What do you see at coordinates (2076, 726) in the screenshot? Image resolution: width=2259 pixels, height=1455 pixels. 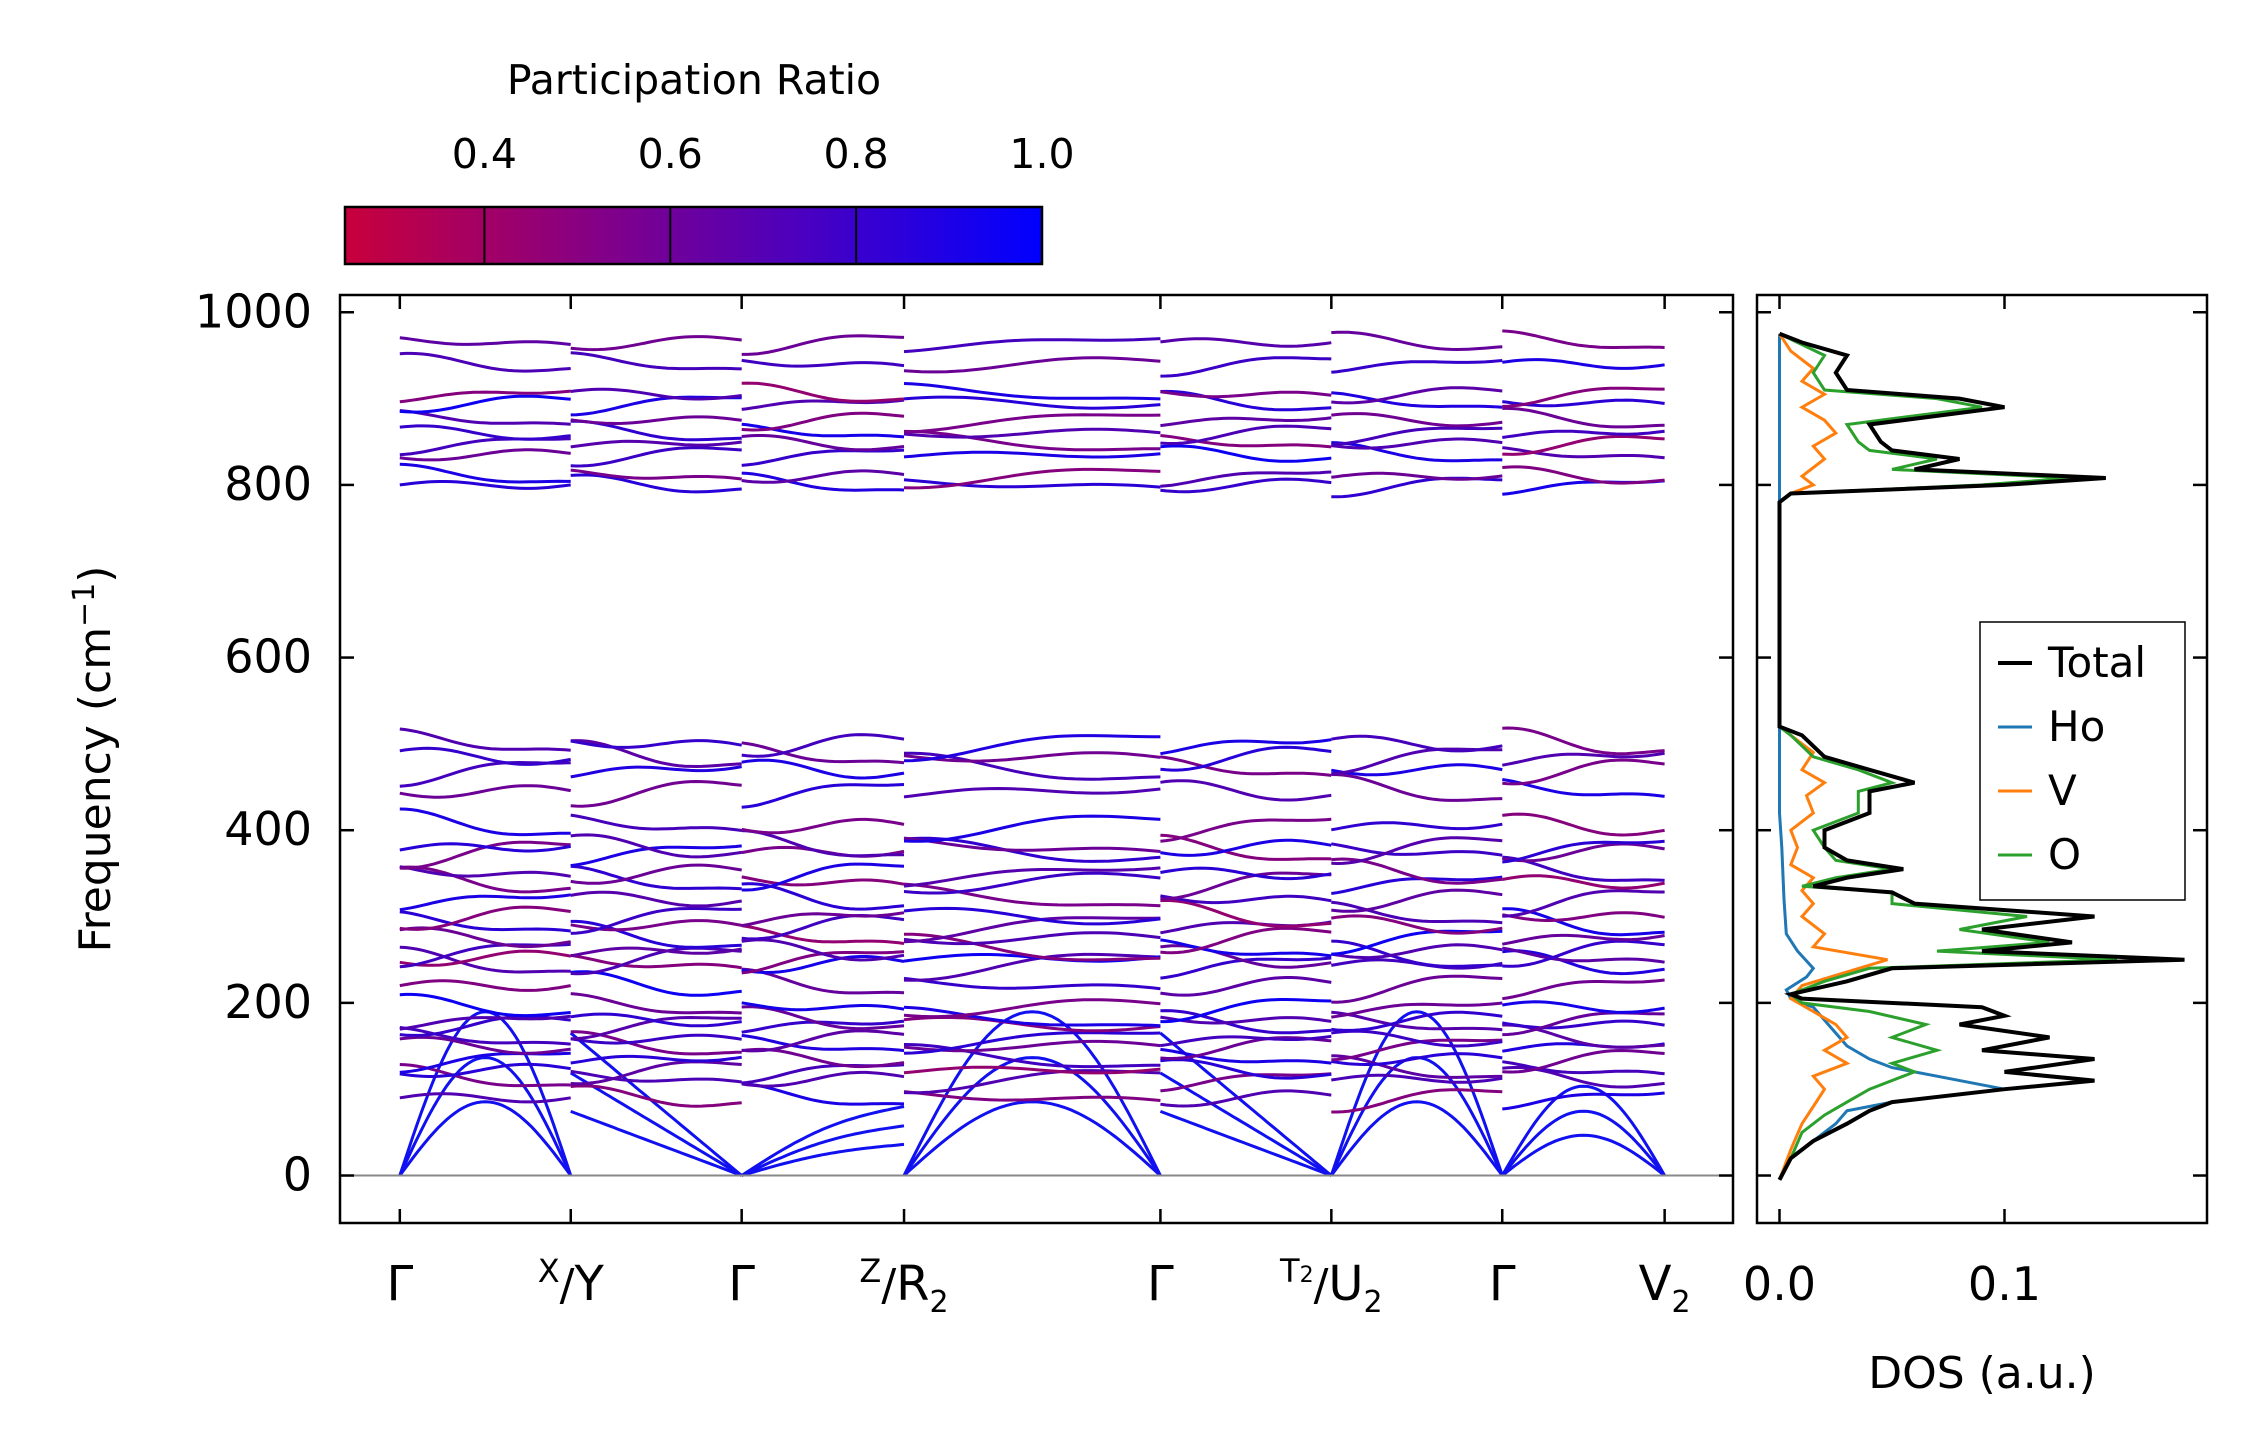 I see `legend-label: Ho` at bounding box center [2076, 726].